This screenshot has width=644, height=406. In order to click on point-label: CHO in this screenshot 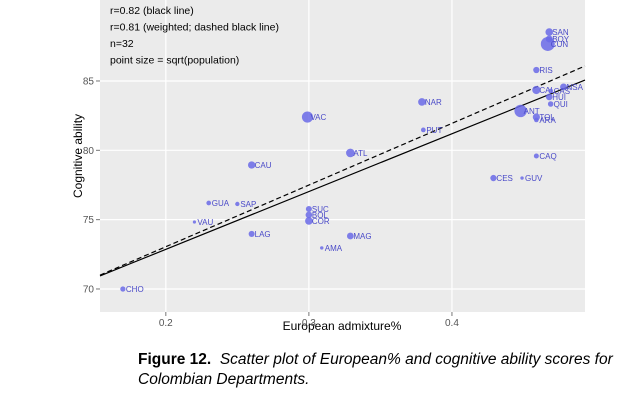, I will do `click(135, 289)`.